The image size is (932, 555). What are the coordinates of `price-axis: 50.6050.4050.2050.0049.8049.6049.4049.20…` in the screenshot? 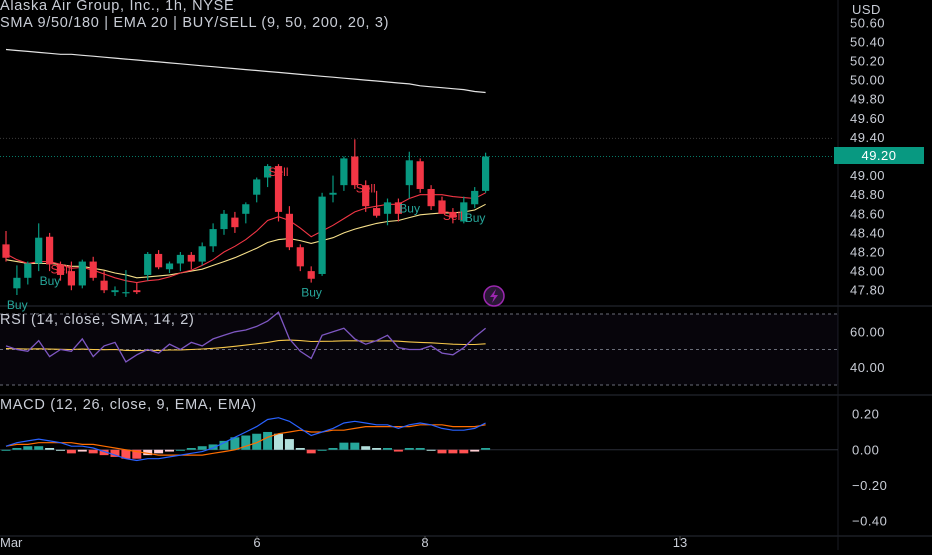 It's located at (868, 271).